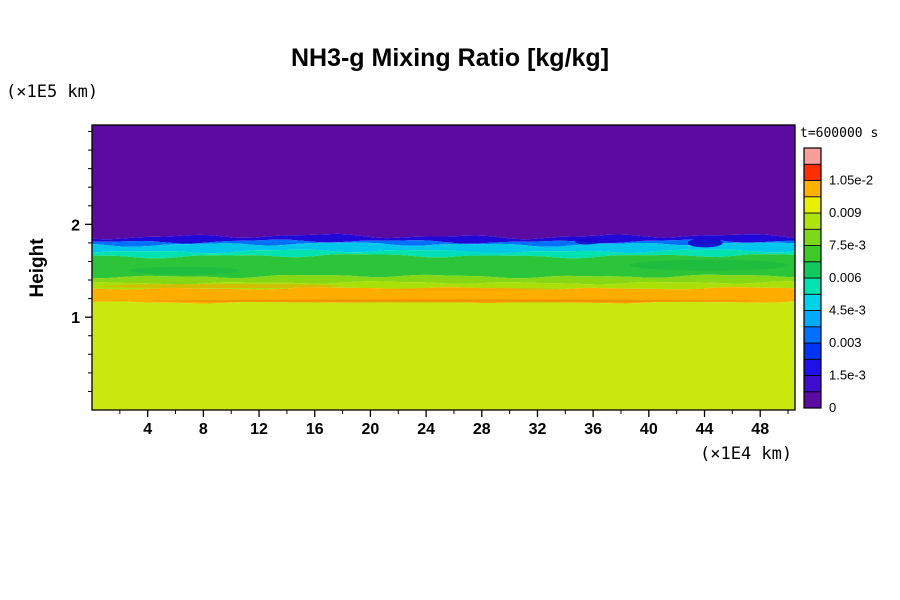 The image size is (900, 600). What do you see at coordinates (443, 279) in the screenshot?
I see `band-light-green-layer` at bounding box center [443, 279].